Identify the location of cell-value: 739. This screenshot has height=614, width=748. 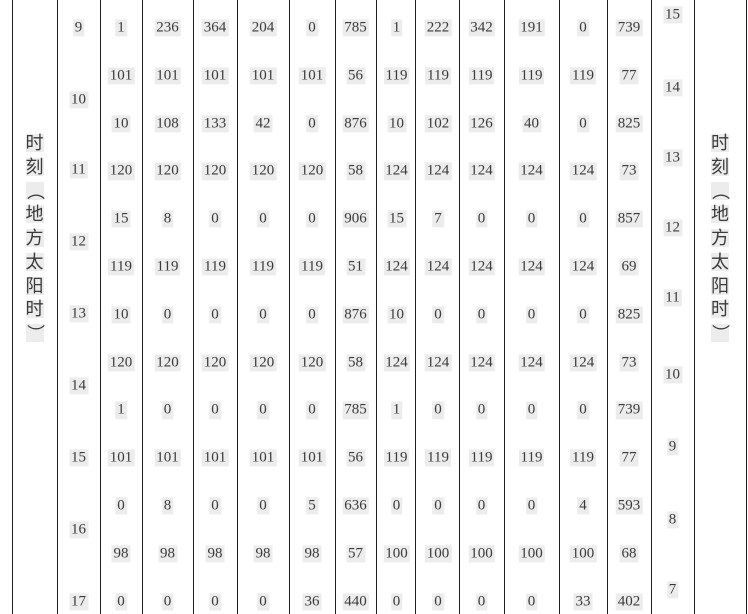
(629, 28).